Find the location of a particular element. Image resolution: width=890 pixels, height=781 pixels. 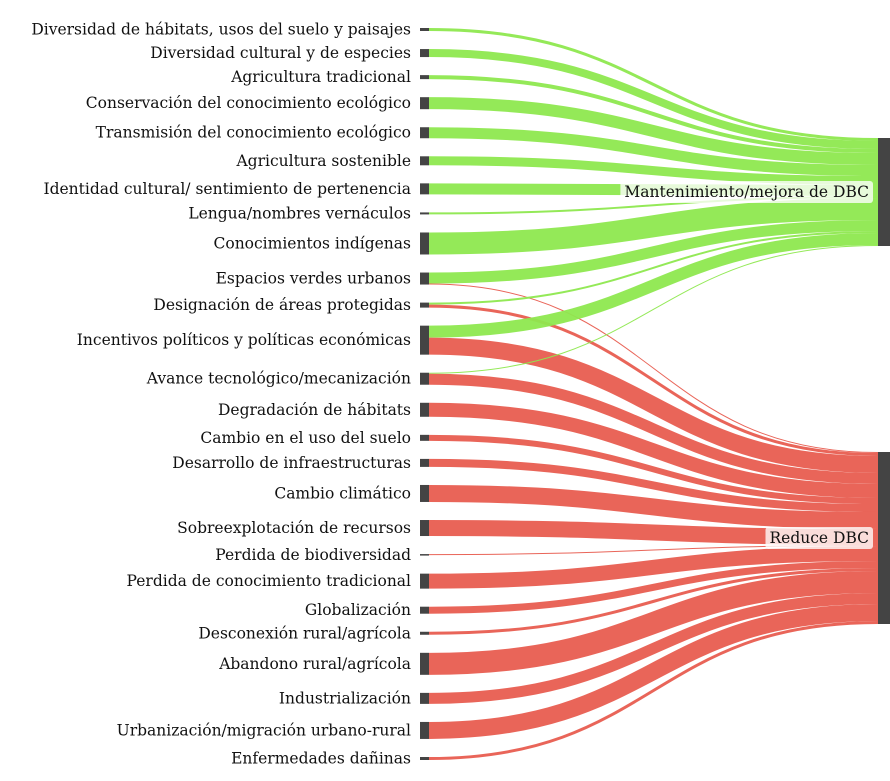

source-label: Industrialización is located at coordinates (345, 698).